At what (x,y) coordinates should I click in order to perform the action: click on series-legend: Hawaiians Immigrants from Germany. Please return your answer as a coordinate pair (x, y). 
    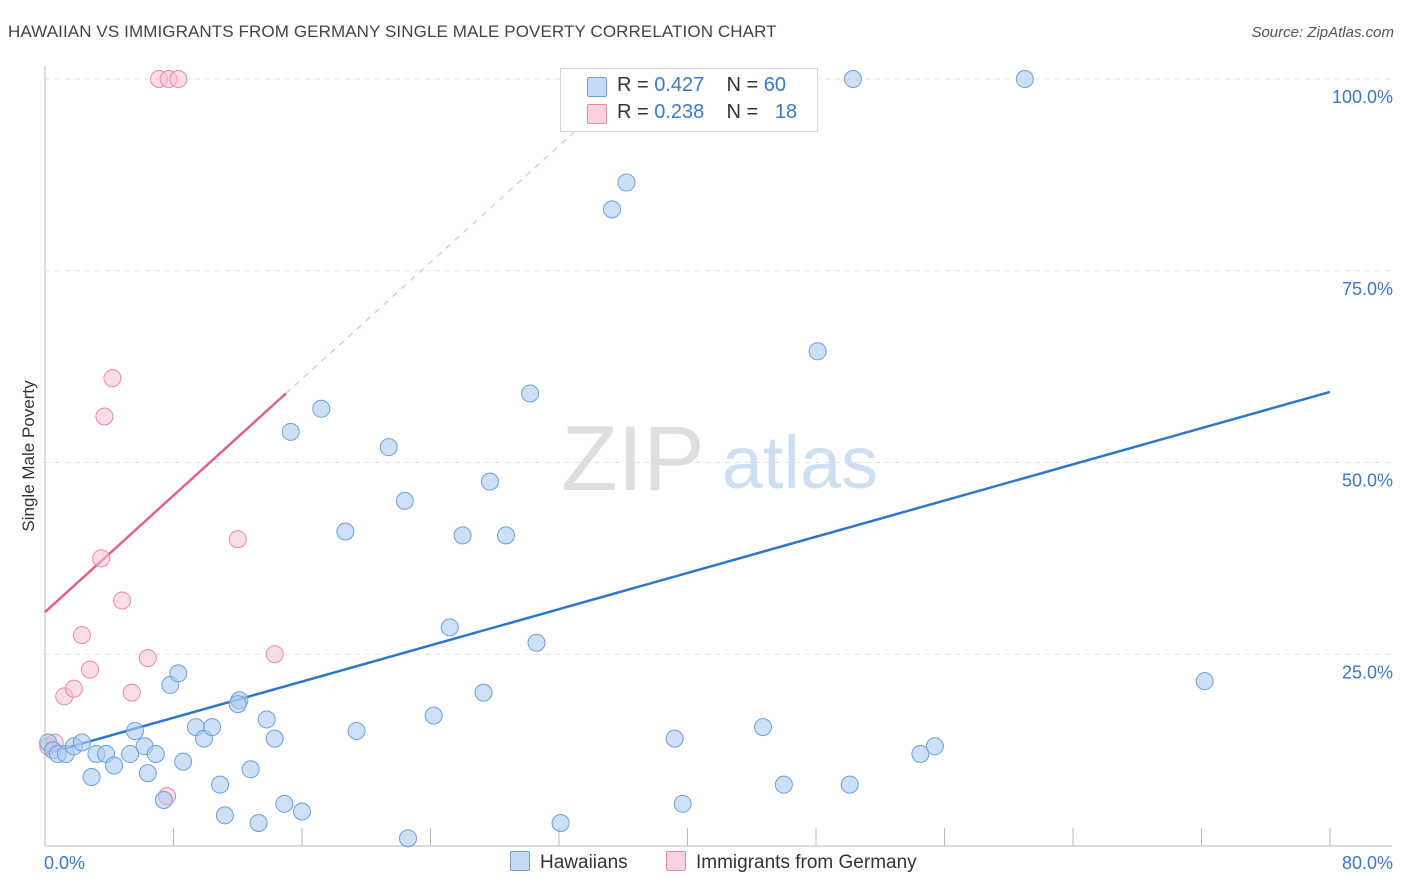
    Looking at the image, I should click on (703, 864).